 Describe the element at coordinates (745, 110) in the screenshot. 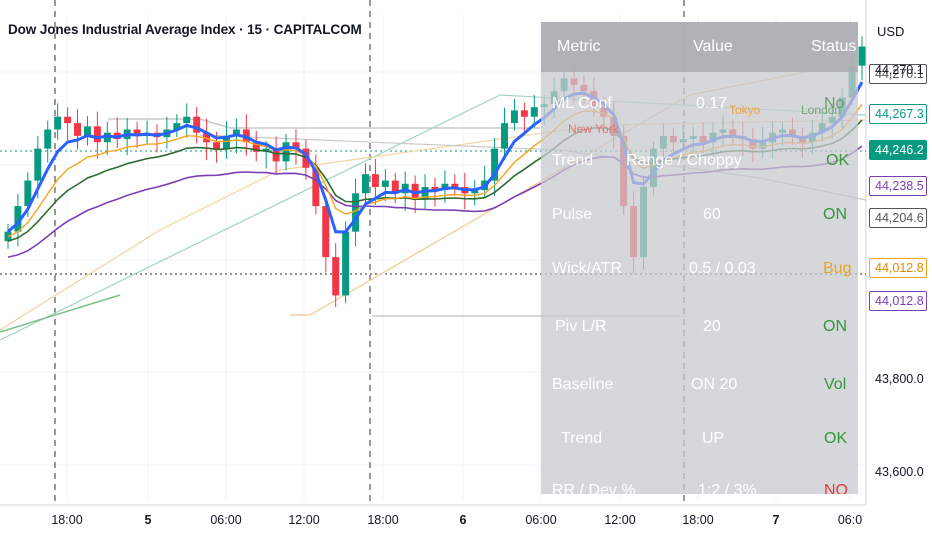

I see `session-label-tokyo: Tokyo` at that location.